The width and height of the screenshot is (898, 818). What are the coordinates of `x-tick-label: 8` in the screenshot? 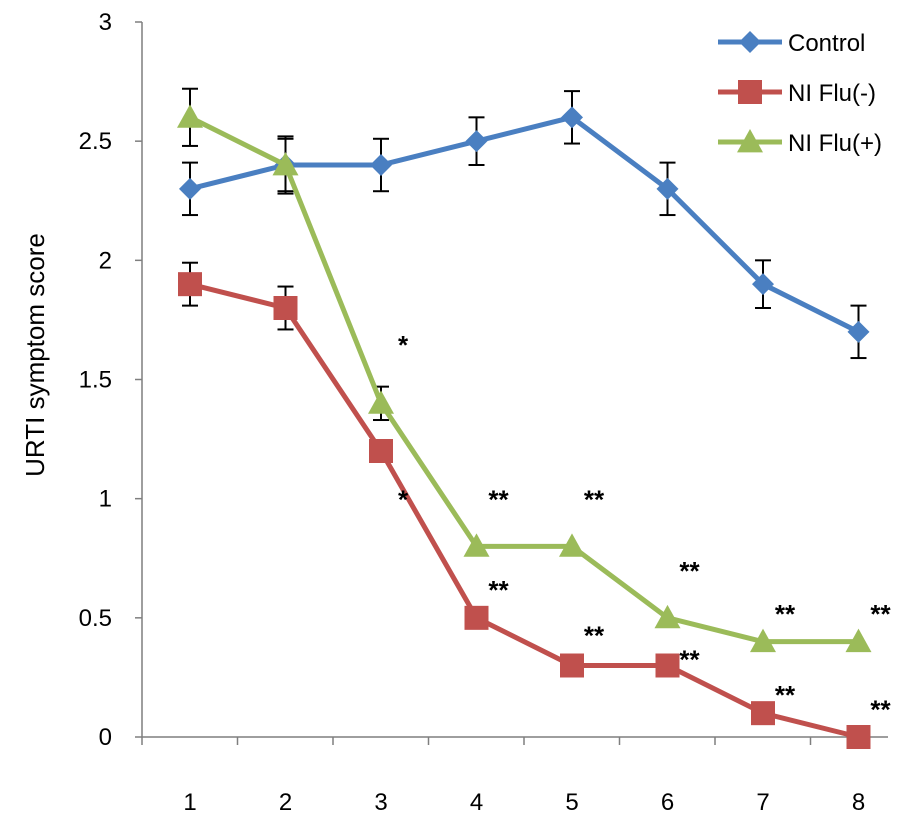 It's located at (858, 802).